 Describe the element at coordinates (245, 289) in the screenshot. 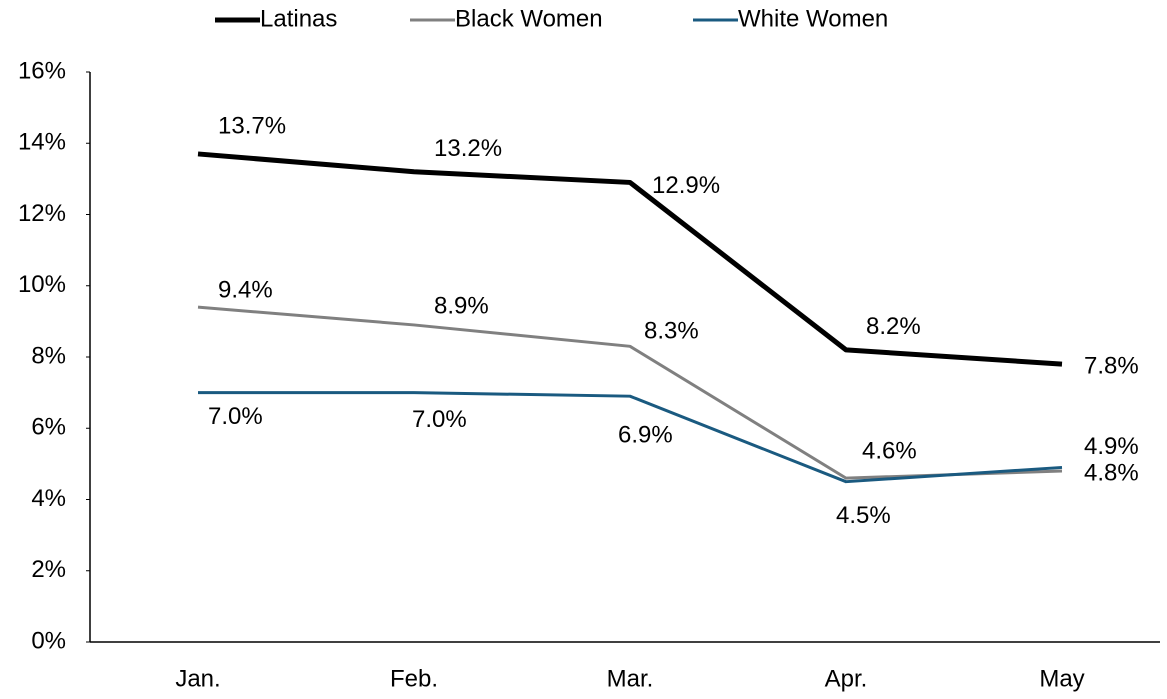

I see `data-label: 9.4%` at that location.